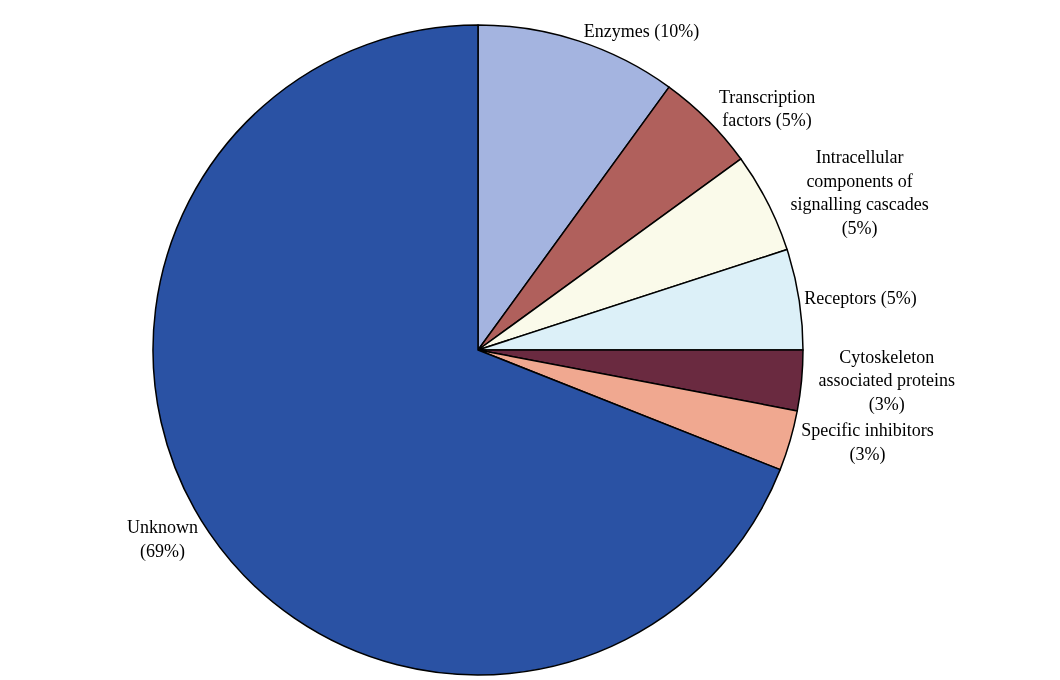  Describe the element at coordinates (886, 380) in the screenshot. I see `slice-label: Cytoskeleton associated proteins (3%)` at that location.